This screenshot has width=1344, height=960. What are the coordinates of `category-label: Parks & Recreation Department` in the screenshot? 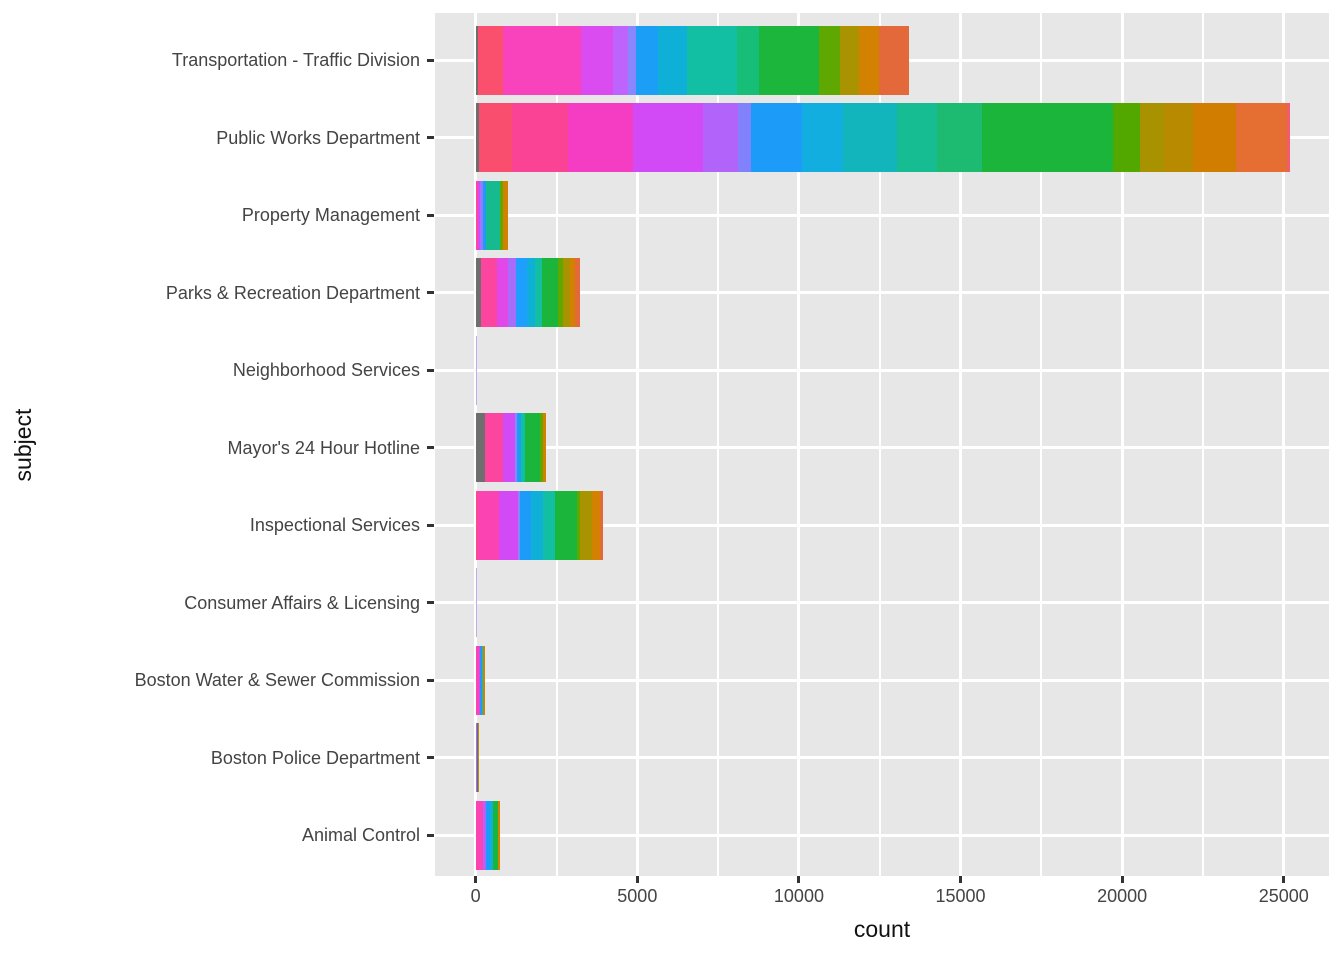 It's located at (292, 292).